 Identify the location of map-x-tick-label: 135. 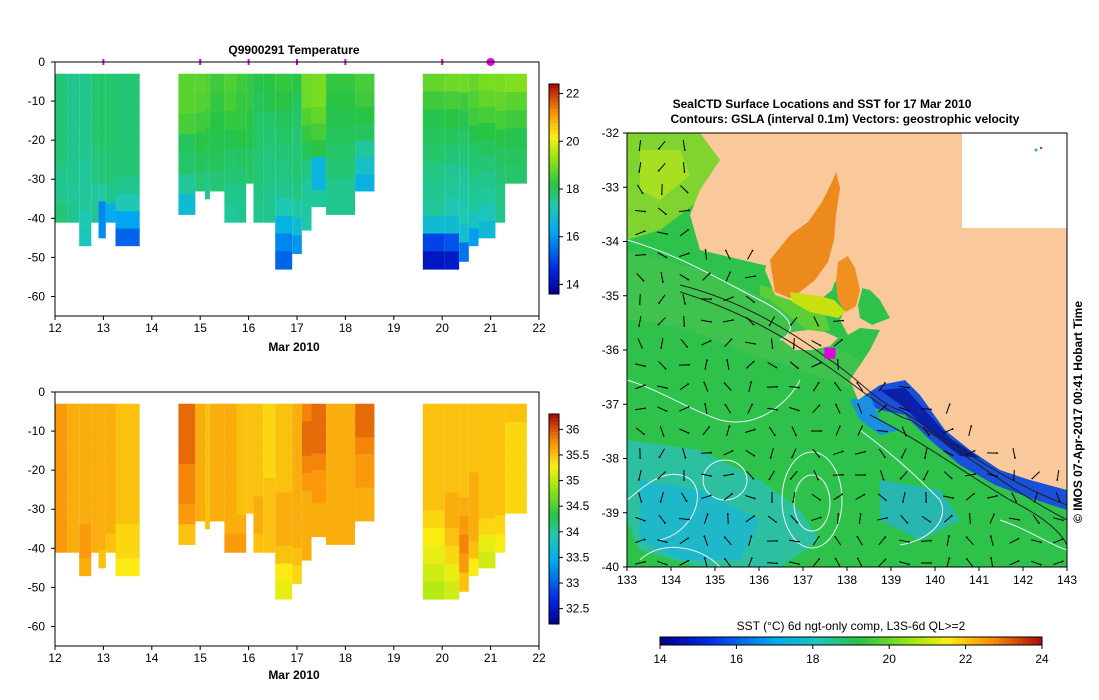
(715, 580).